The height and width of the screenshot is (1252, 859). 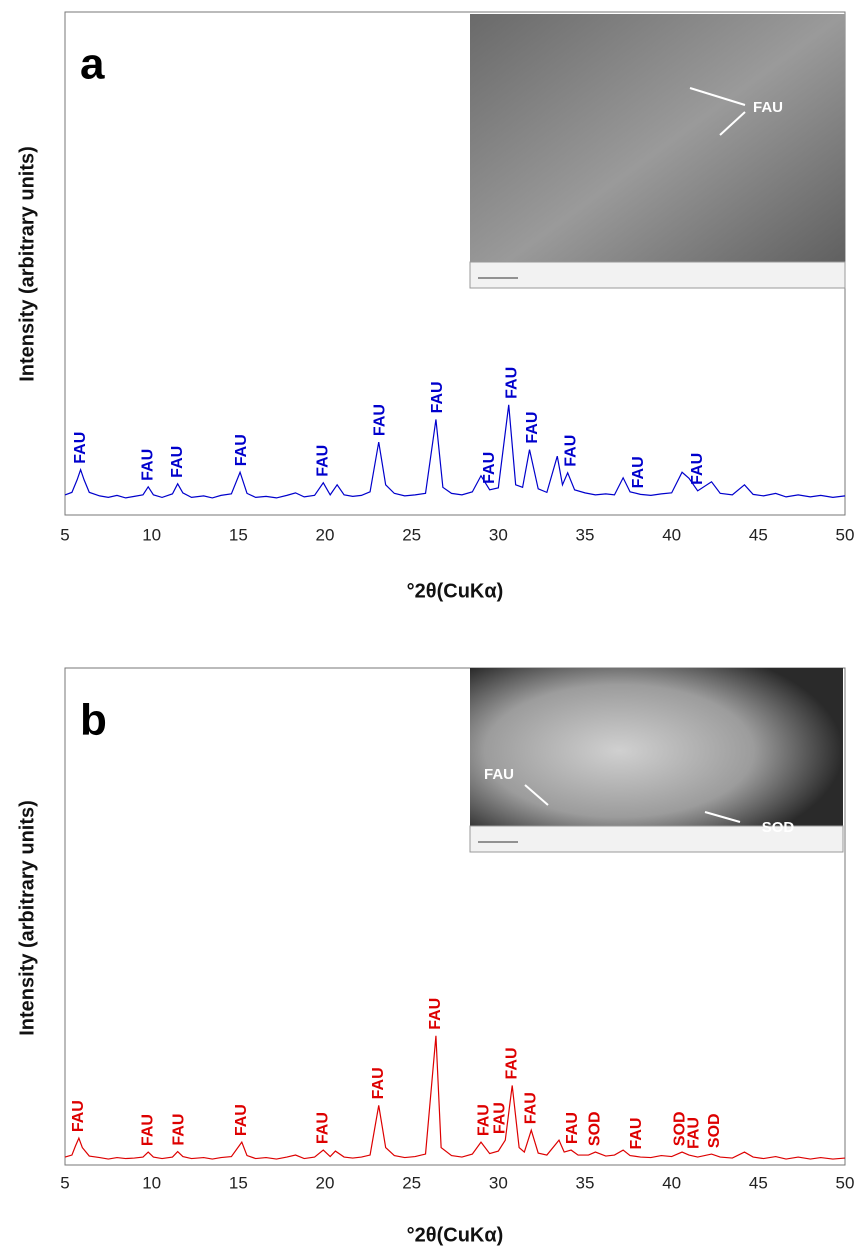 What do you see at coordinates (778, 827) in the screenshot?
I see `inset-label: SOD` at bounding box center [778, 827].